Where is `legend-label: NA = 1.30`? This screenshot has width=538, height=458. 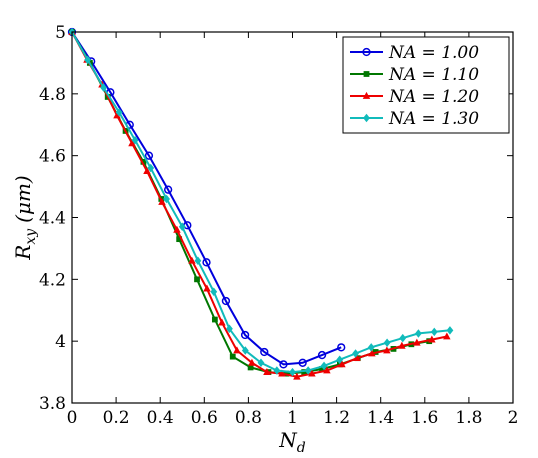 legend-label: NA = 1.30 is located at coordinates (433, 119).